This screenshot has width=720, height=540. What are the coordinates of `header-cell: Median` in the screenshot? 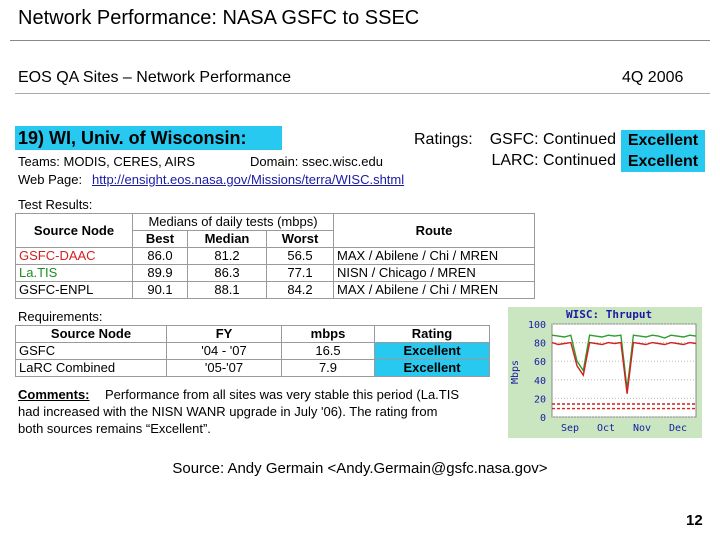 It's located at (227, 239).